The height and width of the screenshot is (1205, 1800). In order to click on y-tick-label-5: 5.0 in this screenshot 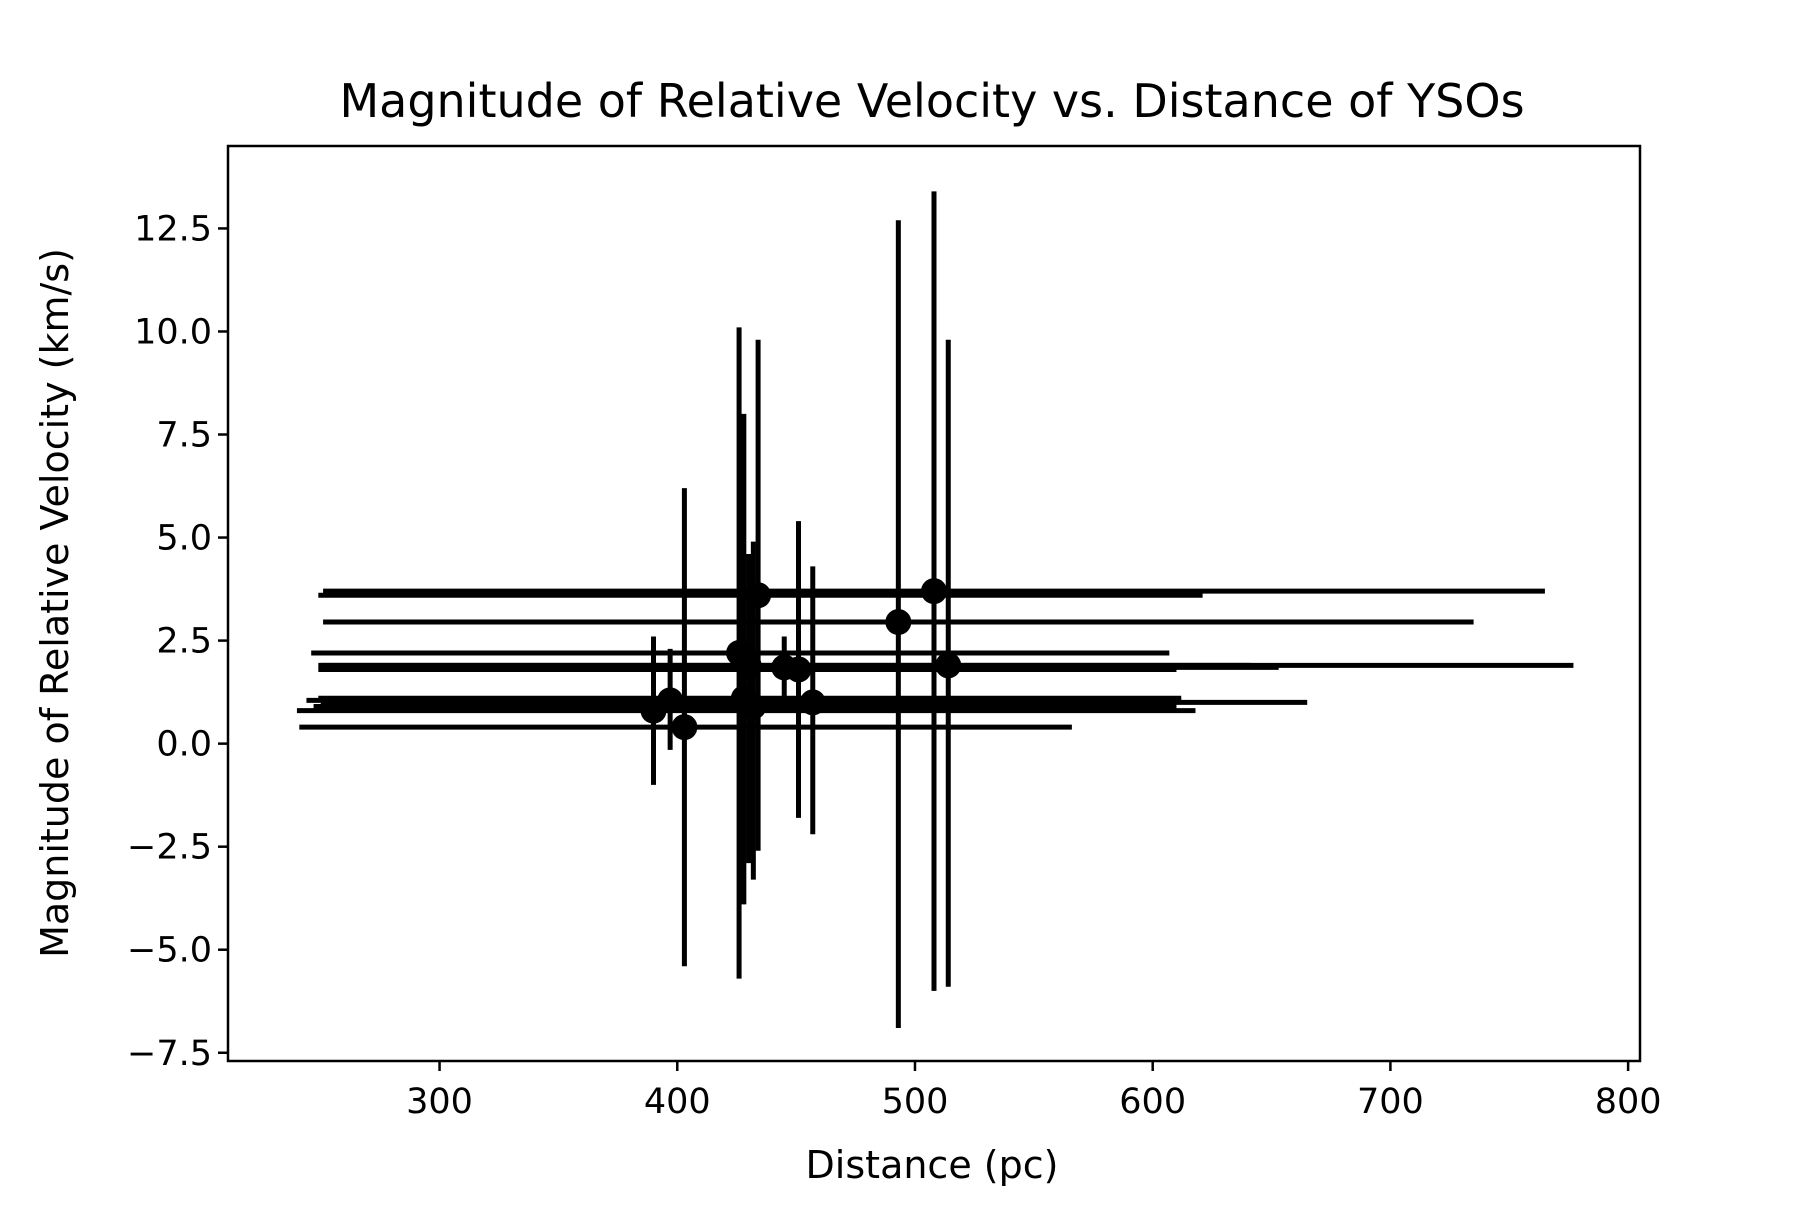, I will do `click(184, 539)`.